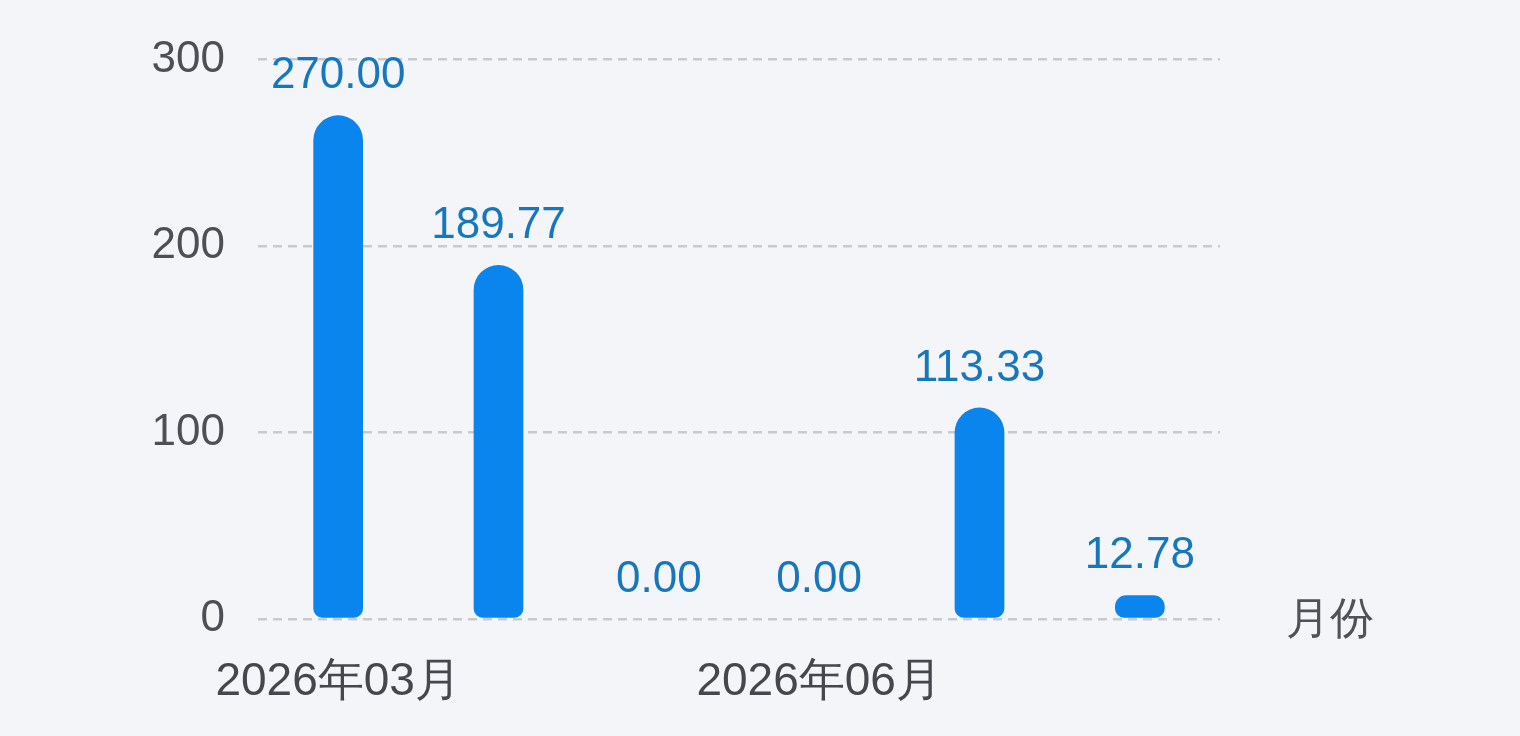 Image resolution: width=1520 pixels, height=736 pixels. I want to click on data-label: 189.77, so click(498, 223).